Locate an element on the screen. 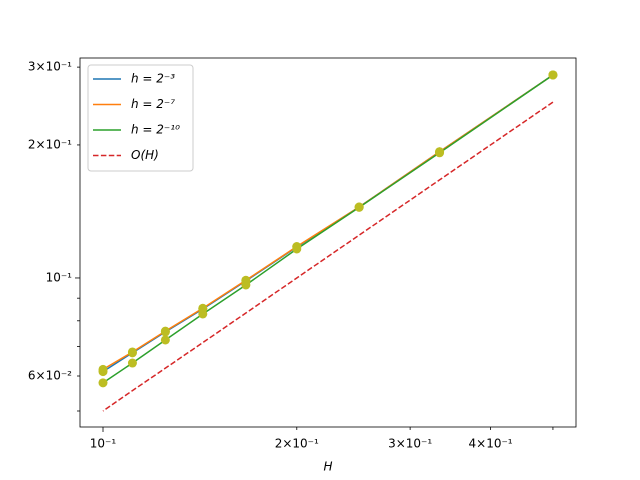 The image size is (640, 480). x-tick-label: 4×10⁻¹ is located at coordinates (491, 444).